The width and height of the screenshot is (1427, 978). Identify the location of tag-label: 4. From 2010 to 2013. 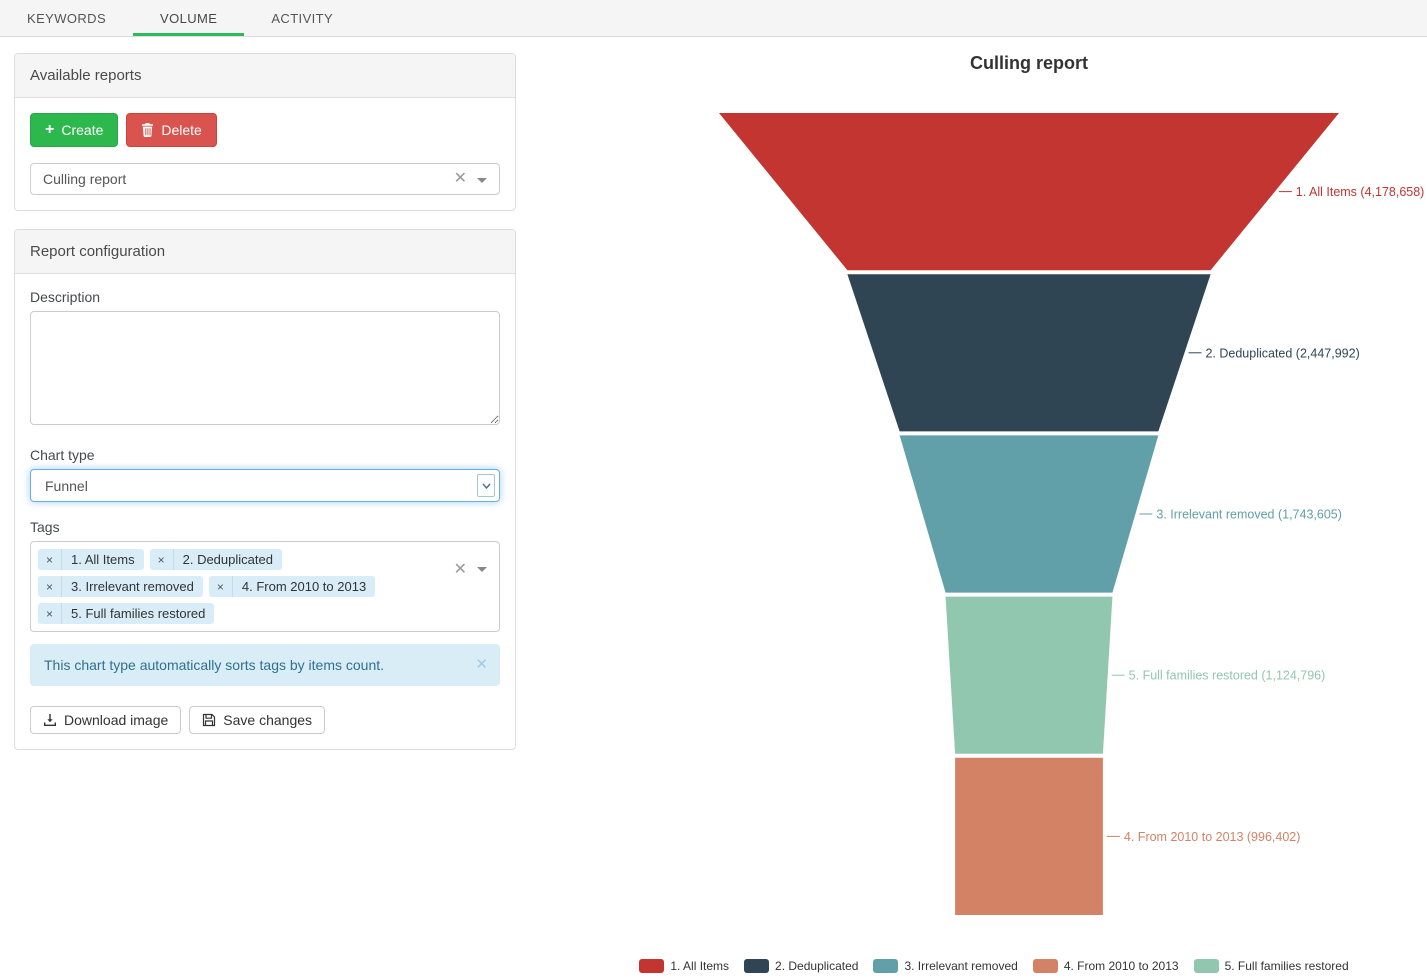
(304, 586).